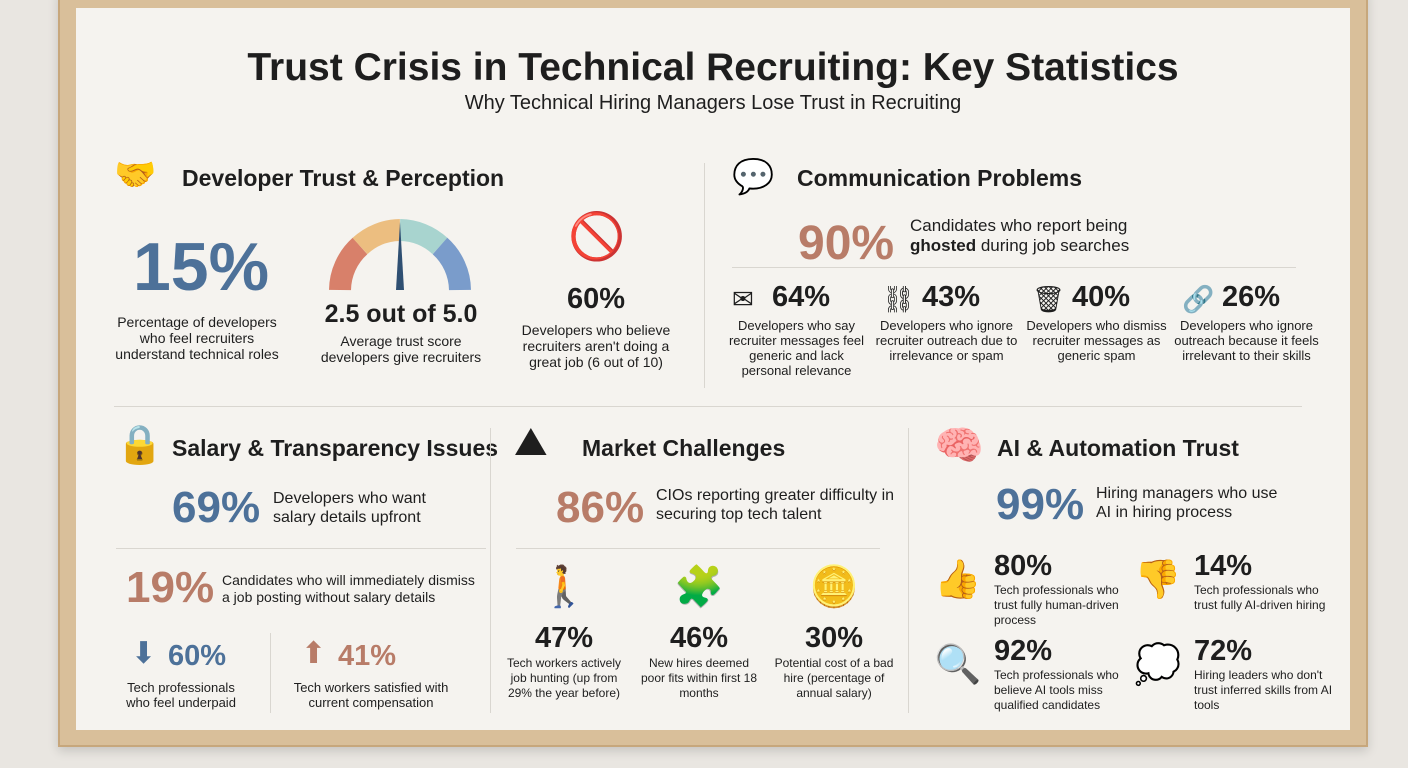  What do you see at coordinates (1049, 299) in the screenshot?
I see `trash-icon: 🗑` at bounding box center [1049, 299].